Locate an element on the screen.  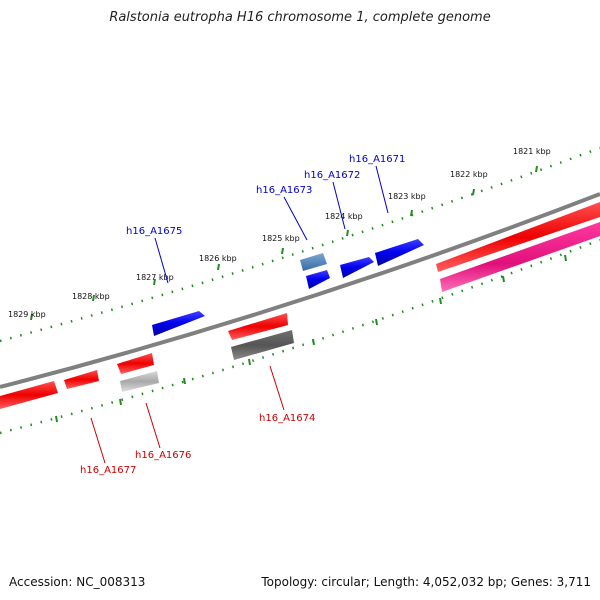
accession-text: Accession: NC_008313 is located at coordinates (77, 582).